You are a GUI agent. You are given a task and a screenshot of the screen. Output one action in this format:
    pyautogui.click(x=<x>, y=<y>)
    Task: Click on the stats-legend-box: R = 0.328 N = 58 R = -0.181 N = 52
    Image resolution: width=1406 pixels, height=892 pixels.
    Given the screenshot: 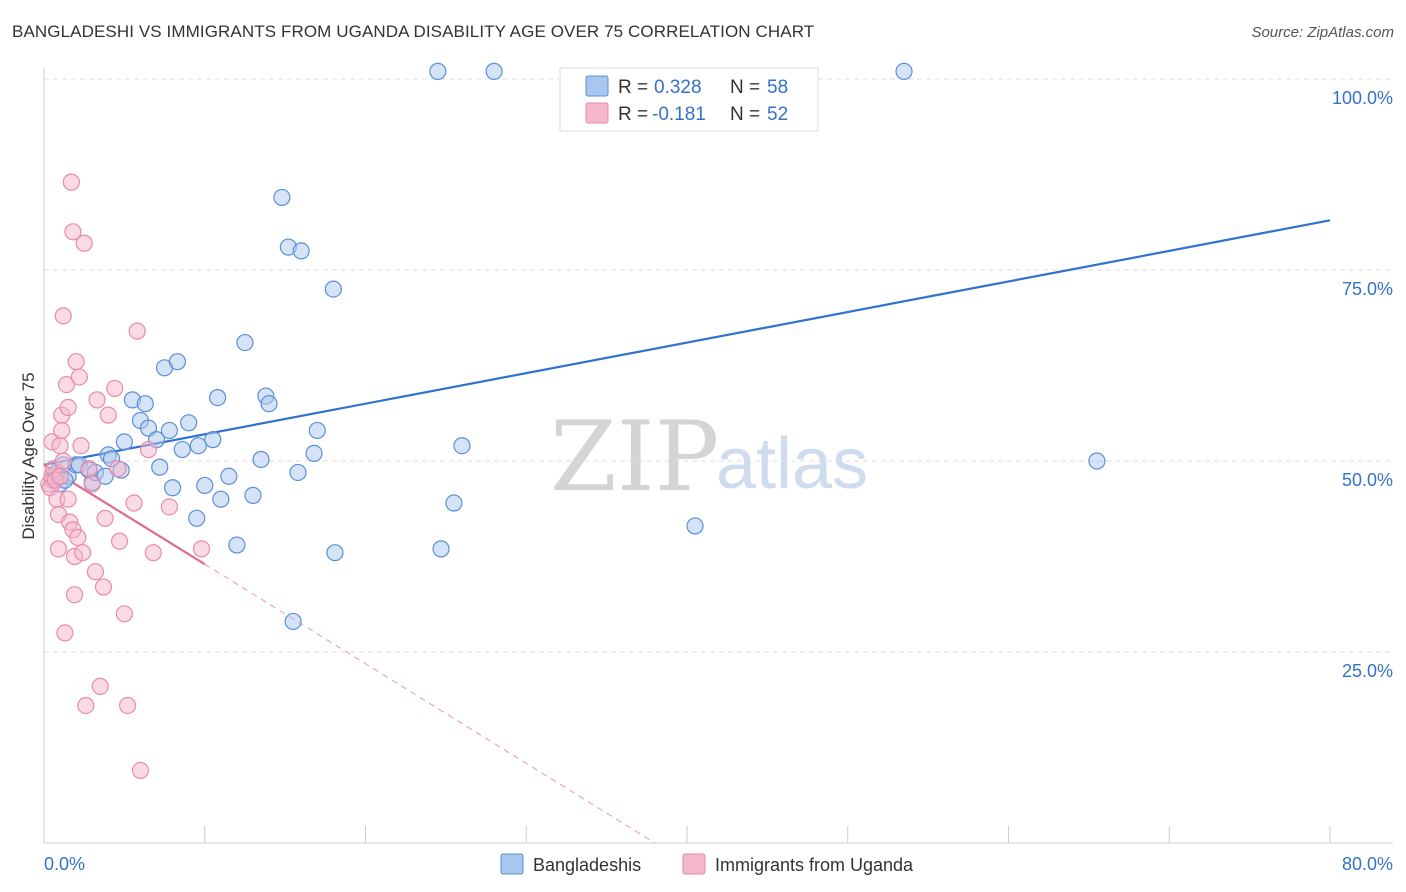 What is the action you would take?
    pyautogui.click(x=689, y=99)
    